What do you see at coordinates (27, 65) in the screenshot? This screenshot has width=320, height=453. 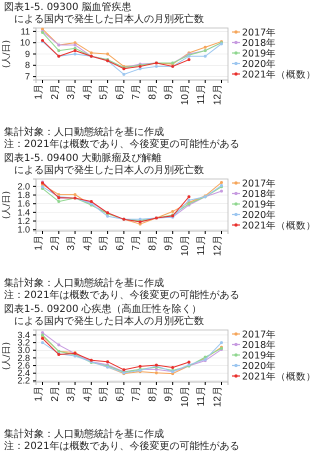 I see `y-tick-label: 8` at bounding box center [27, 65].